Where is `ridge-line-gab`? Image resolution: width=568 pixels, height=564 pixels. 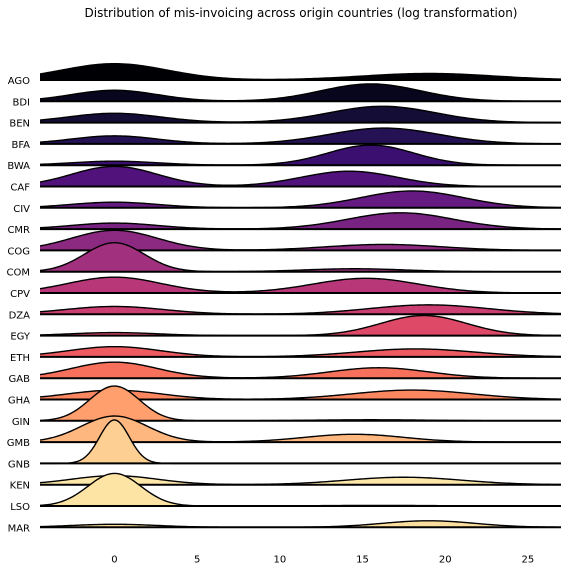
ridge-line-gab is located at coordinates (300, 370).